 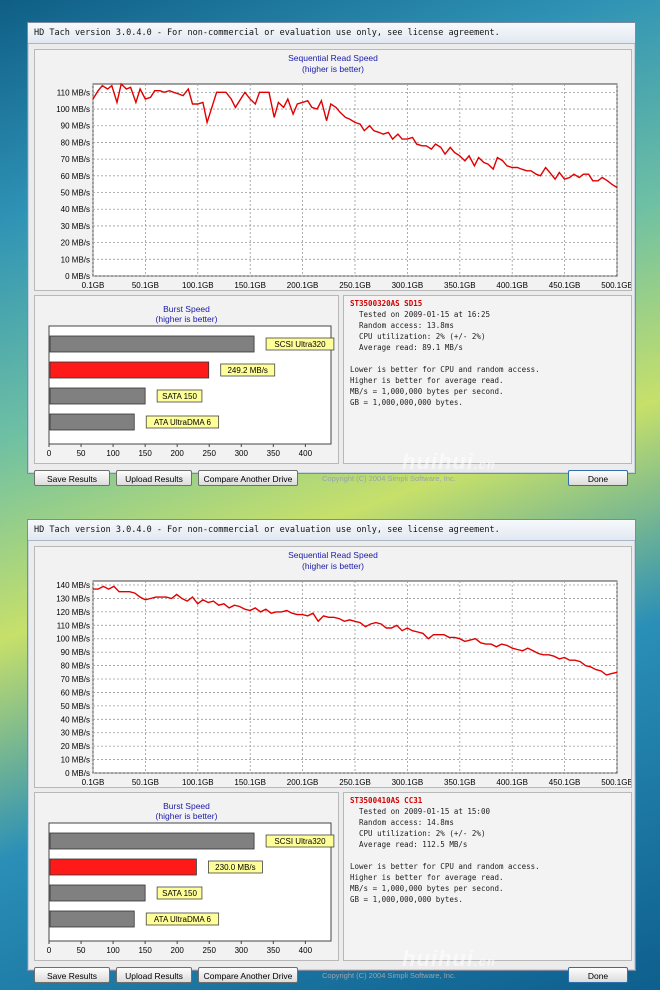 What do you see at coordinates (145, 782) in the screenshot?
I see `x-tick-label: 50.1GB` at bounding box center [145, 782].